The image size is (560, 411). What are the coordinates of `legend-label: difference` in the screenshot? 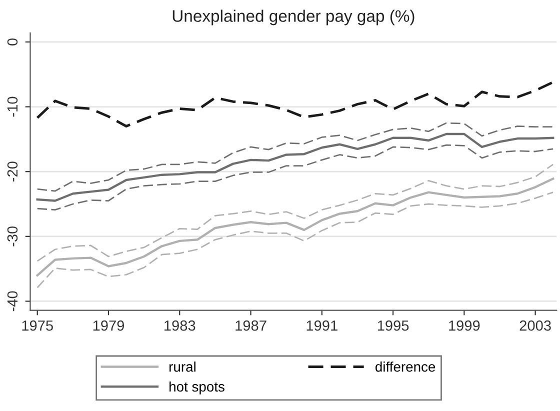 It's located at (406, 367).